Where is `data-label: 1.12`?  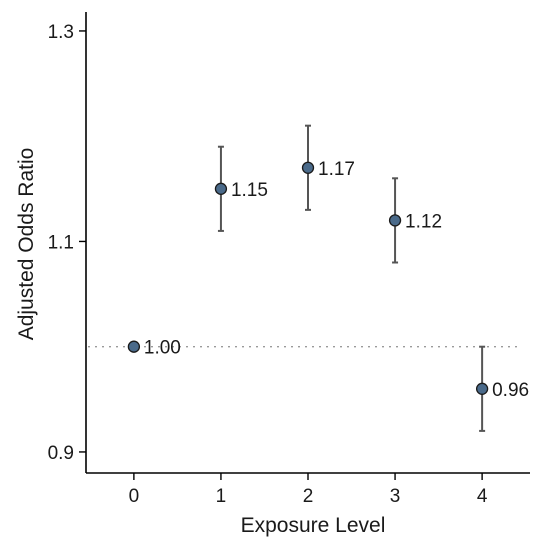 data-label: 1.12 is located at coordinates (423, 221).